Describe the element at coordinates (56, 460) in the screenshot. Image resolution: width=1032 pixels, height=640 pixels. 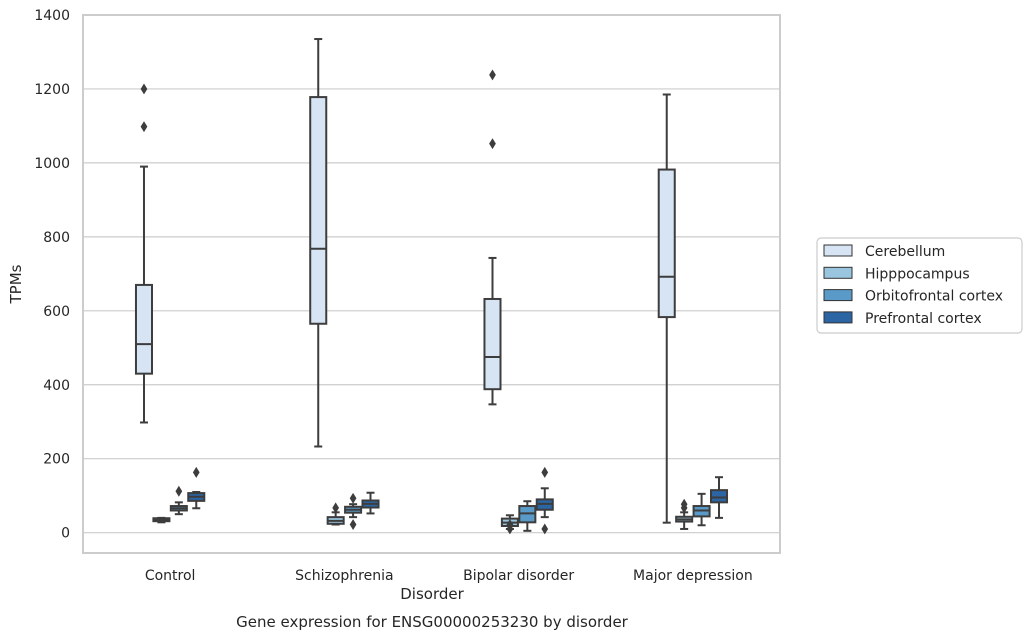
I see `y-tick-label: 200` at that location.